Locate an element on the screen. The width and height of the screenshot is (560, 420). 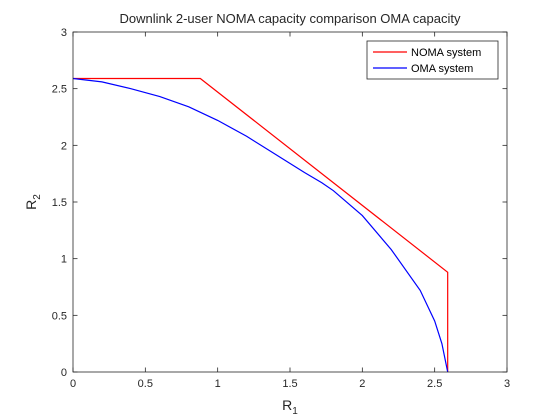
x-tick-label: 1 is located at coordinates (218, 384).